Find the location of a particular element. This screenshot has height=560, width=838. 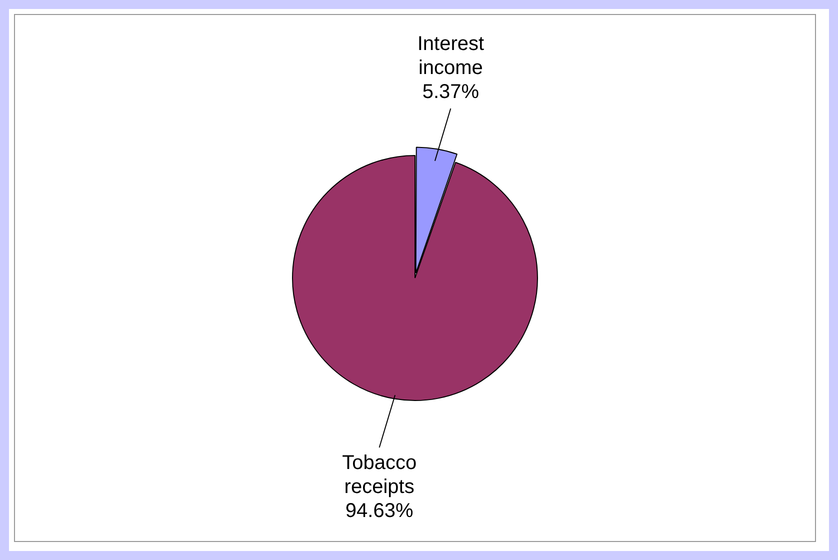

slice-label: Interest income is located at coordinates (450, 56).